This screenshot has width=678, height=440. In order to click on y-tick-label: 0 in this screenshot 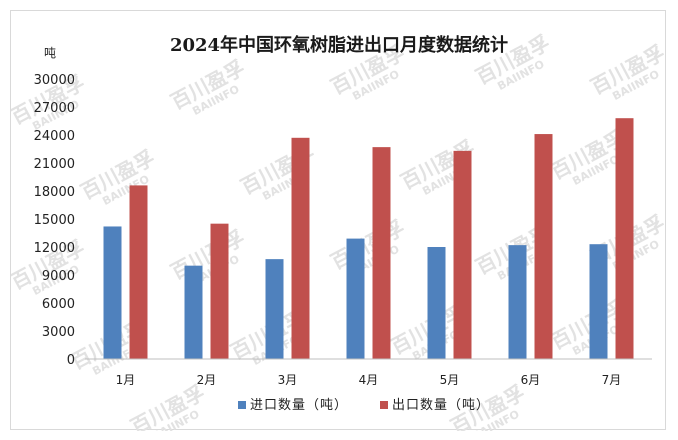, I will do `click(71, 360)`.